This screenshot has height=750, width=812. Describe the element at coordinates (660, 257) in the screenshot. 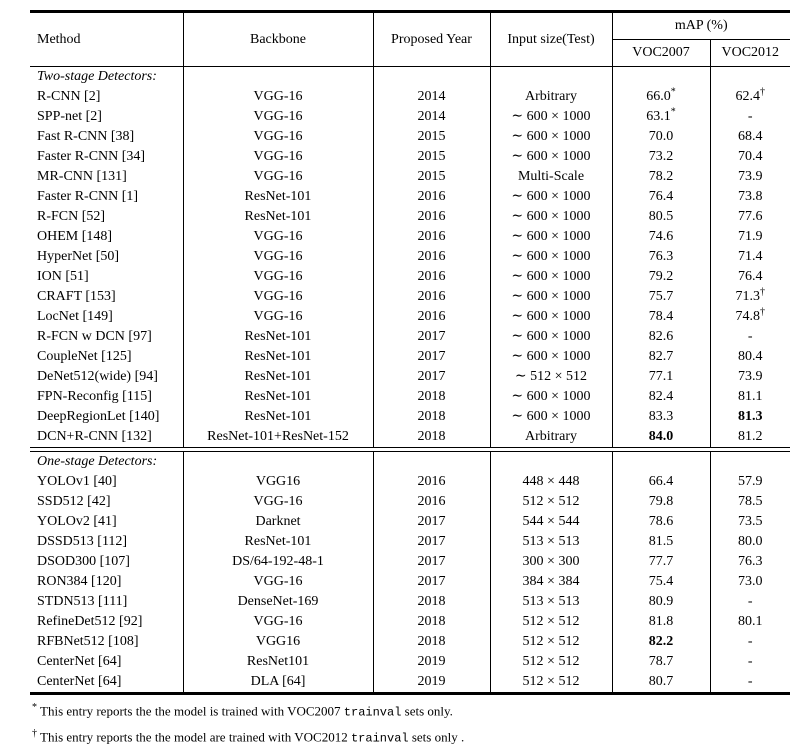

I see `voc2007-cell: 76.3` at that location.